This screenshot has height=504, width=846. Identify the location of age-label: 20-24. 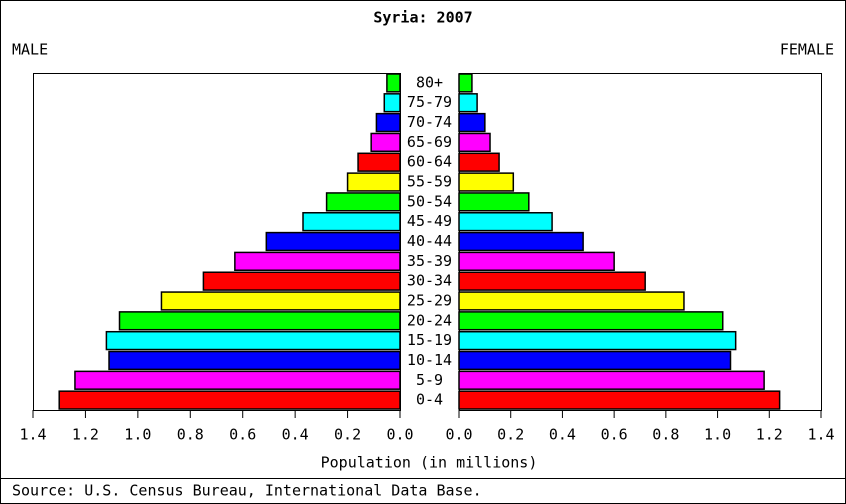
(429, 320).